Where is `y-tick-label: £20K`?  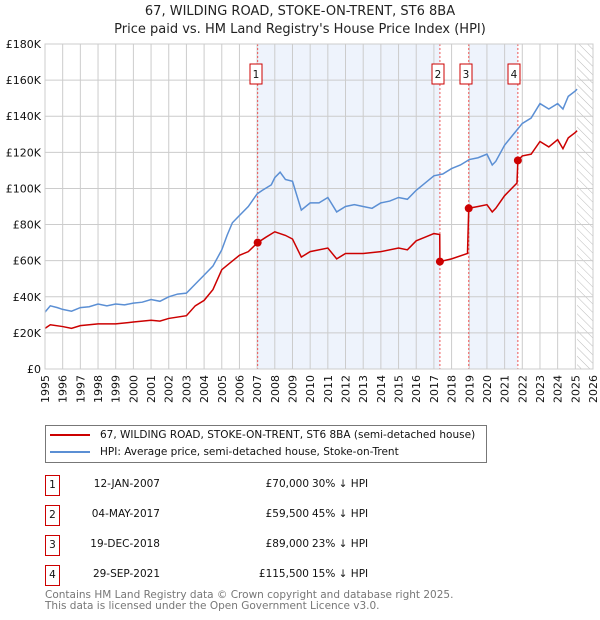 y-tick-label: £20K is located at coordinates (27, 333).